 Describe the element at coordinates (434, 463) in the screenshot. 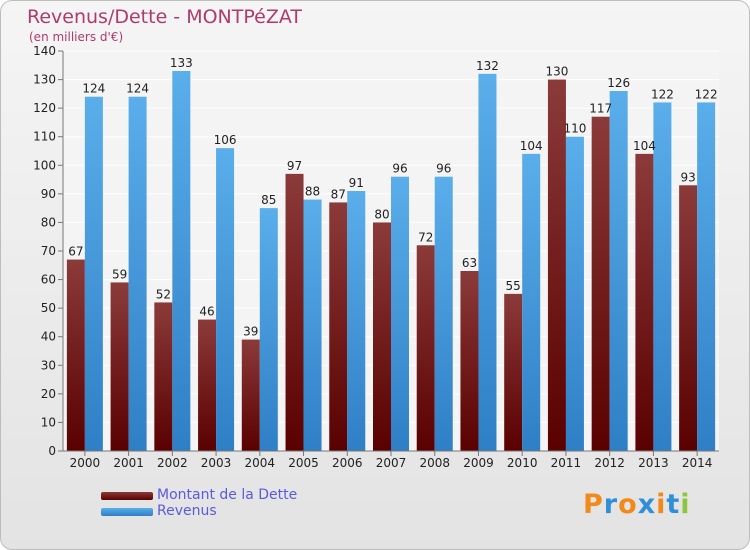

I see `x-tick-label: 2008` at that location.